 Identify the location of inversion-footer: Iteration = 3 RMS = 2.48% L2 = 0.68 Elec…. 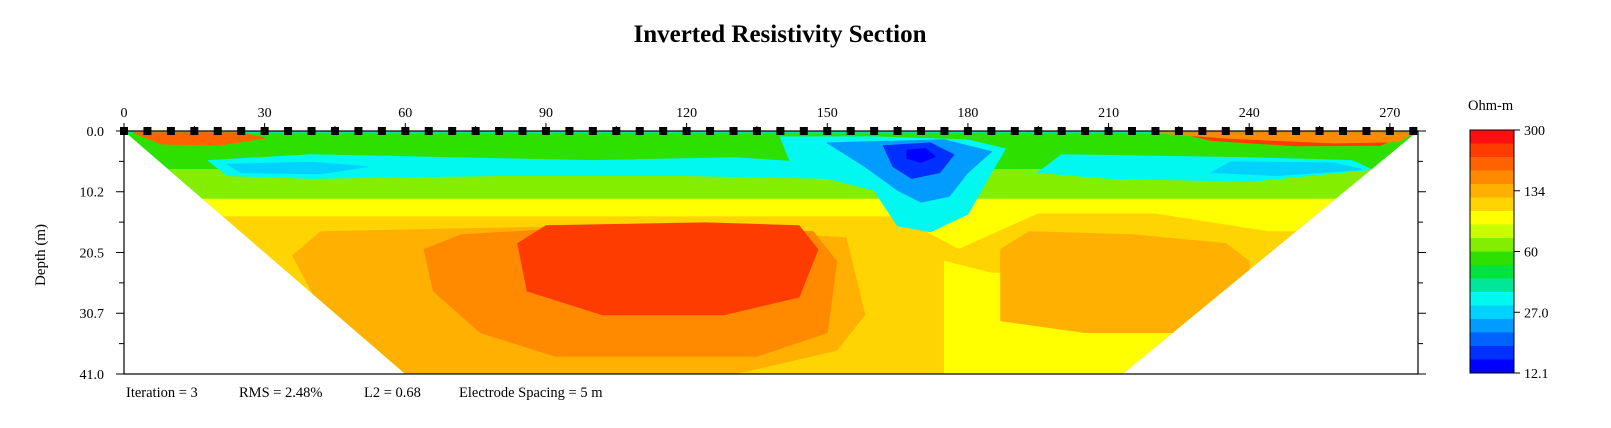
(364, 393).